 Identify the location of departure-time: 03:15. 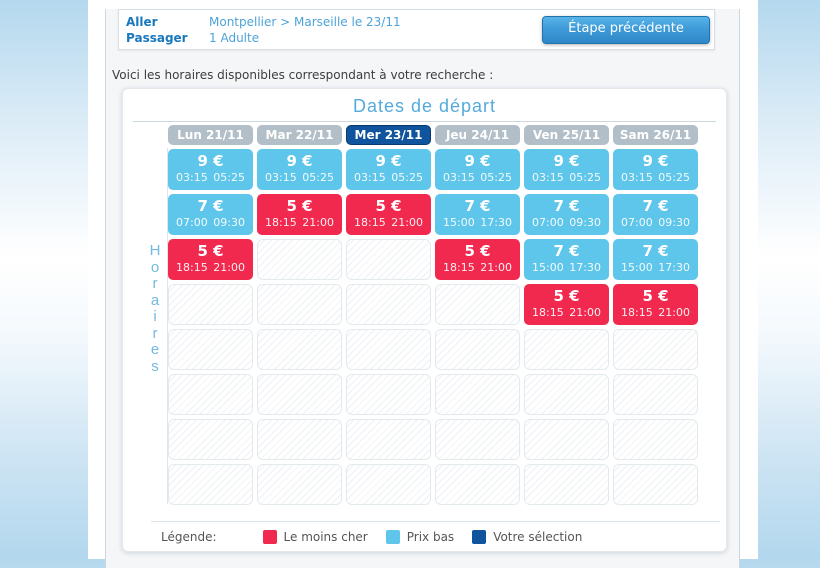
(459, 177).